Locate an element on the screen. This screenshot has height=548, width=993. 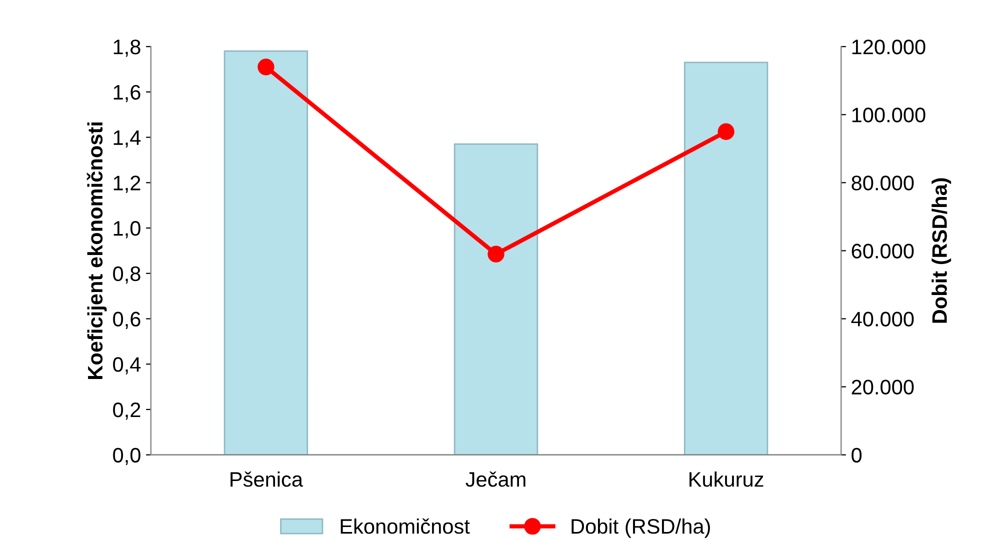
y-tick-label: 1,4 is located at coordinates (127, 139).